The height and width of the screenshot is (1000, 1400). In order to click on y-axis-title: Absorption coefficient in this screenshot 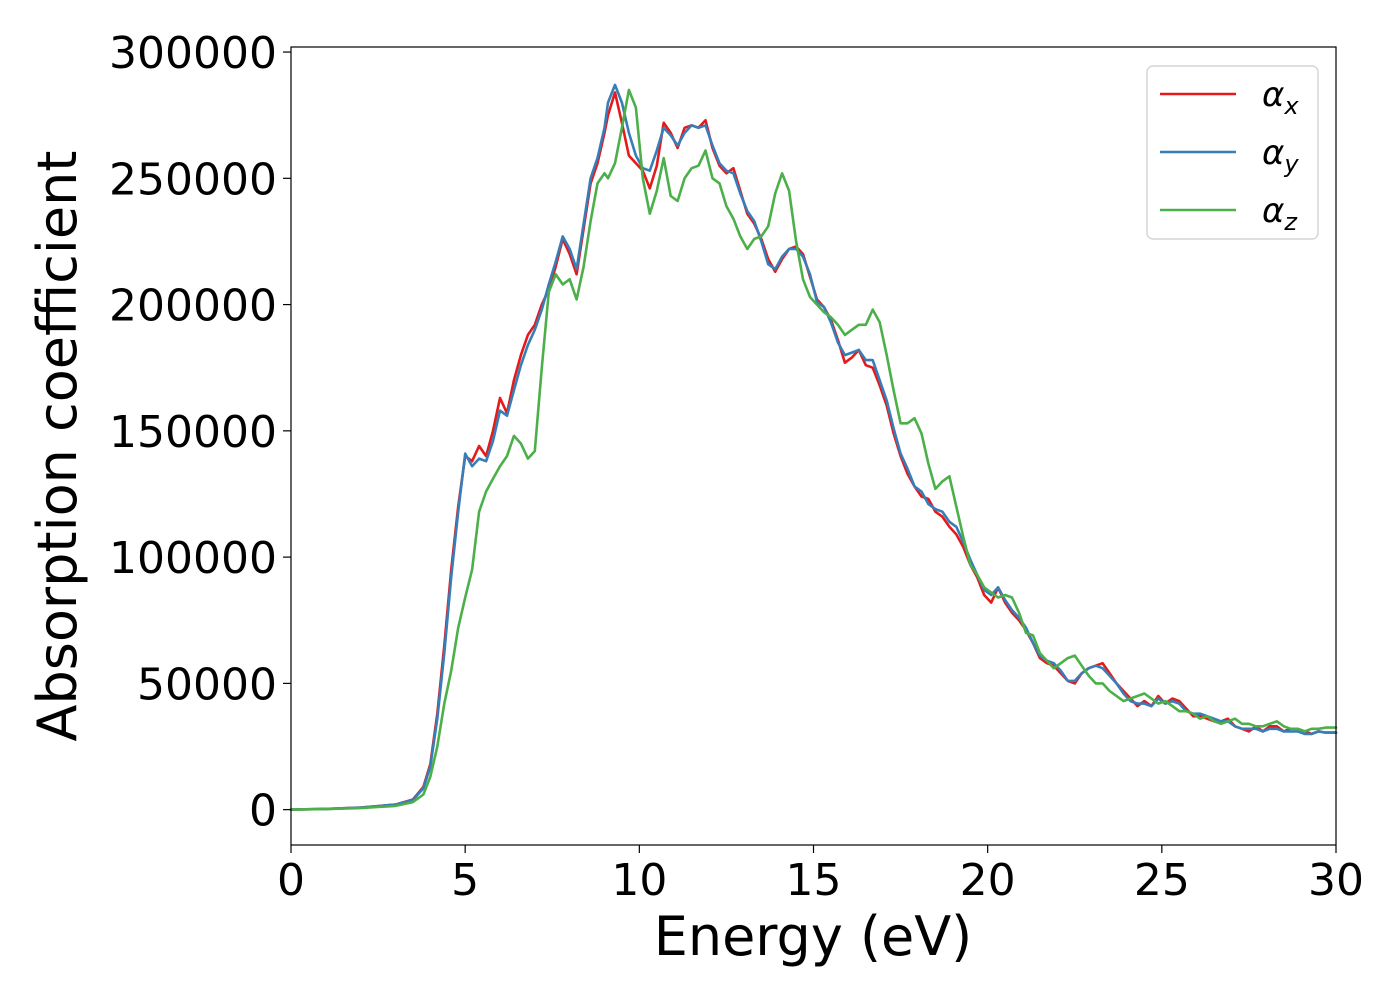, I will do `click(57, 446)`.